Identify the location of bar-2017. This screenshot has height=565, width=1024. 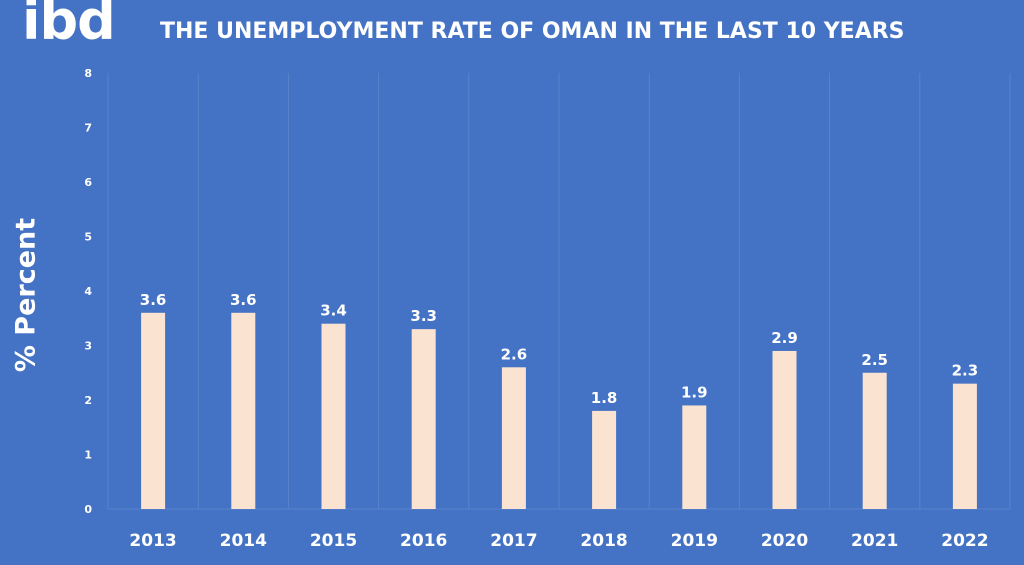
(513, 438).